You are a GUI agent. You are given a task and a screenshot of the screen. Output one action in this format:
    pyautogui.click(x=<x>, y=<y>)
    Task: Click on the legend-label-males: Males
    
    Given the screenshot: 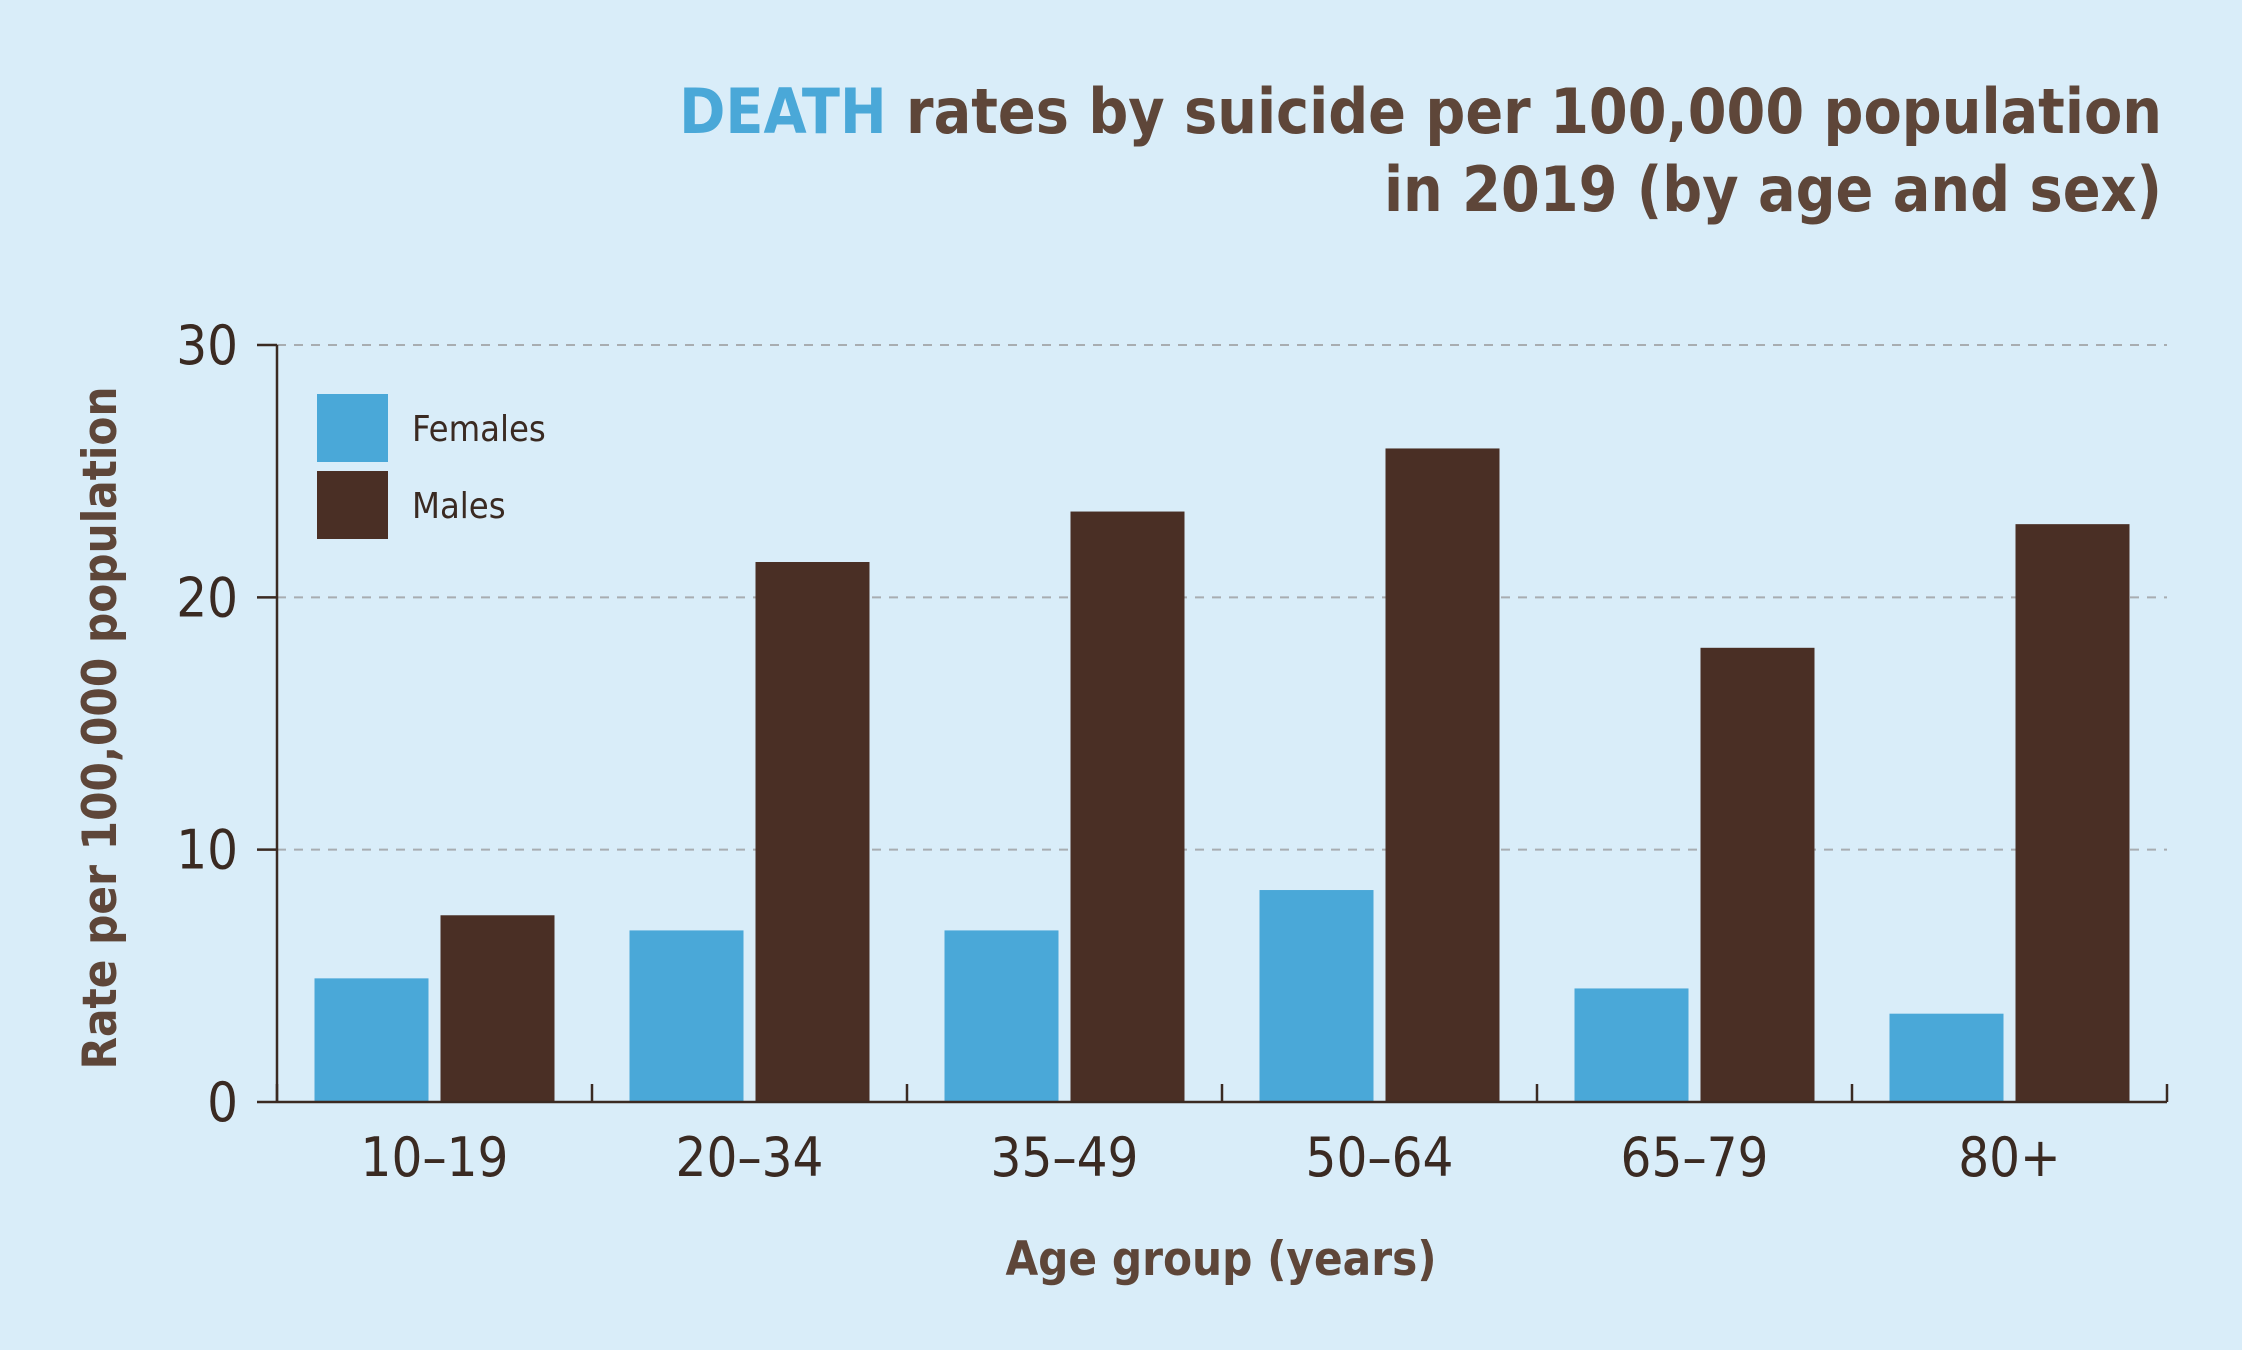 What is the action you would take?
    pyautogui.click(x=459, y=506)
    